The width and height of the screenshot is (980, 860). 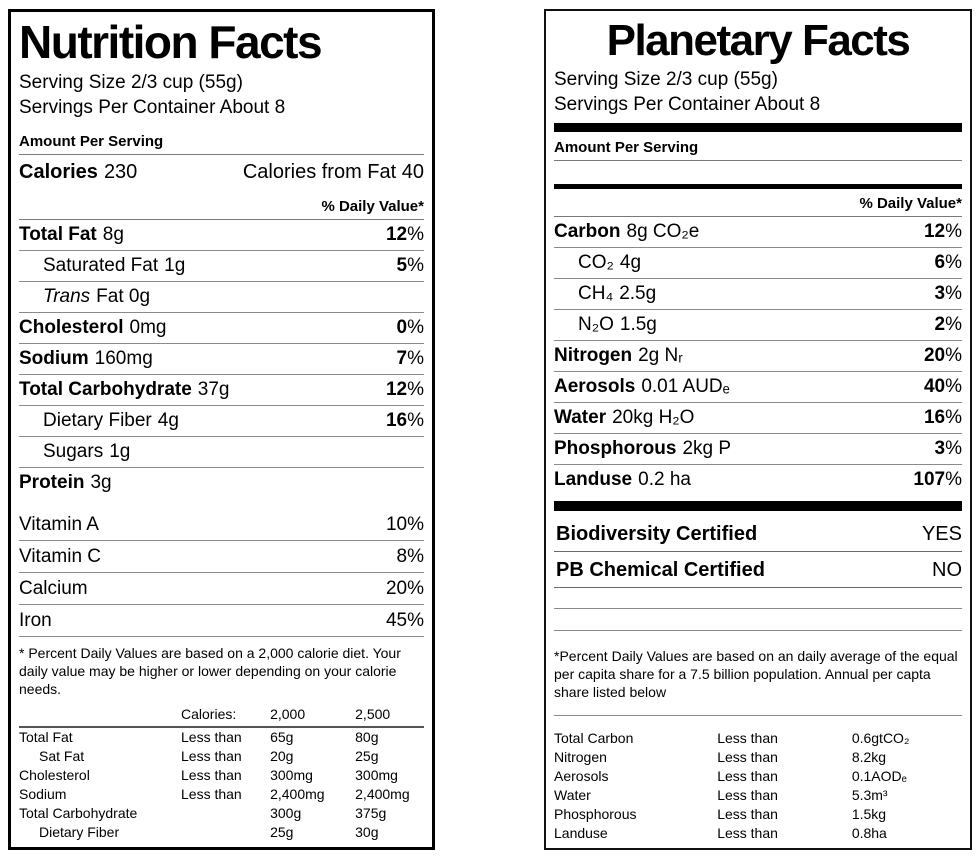 I want to click on daily-value-percent: 5, so click(x=402, y=265).